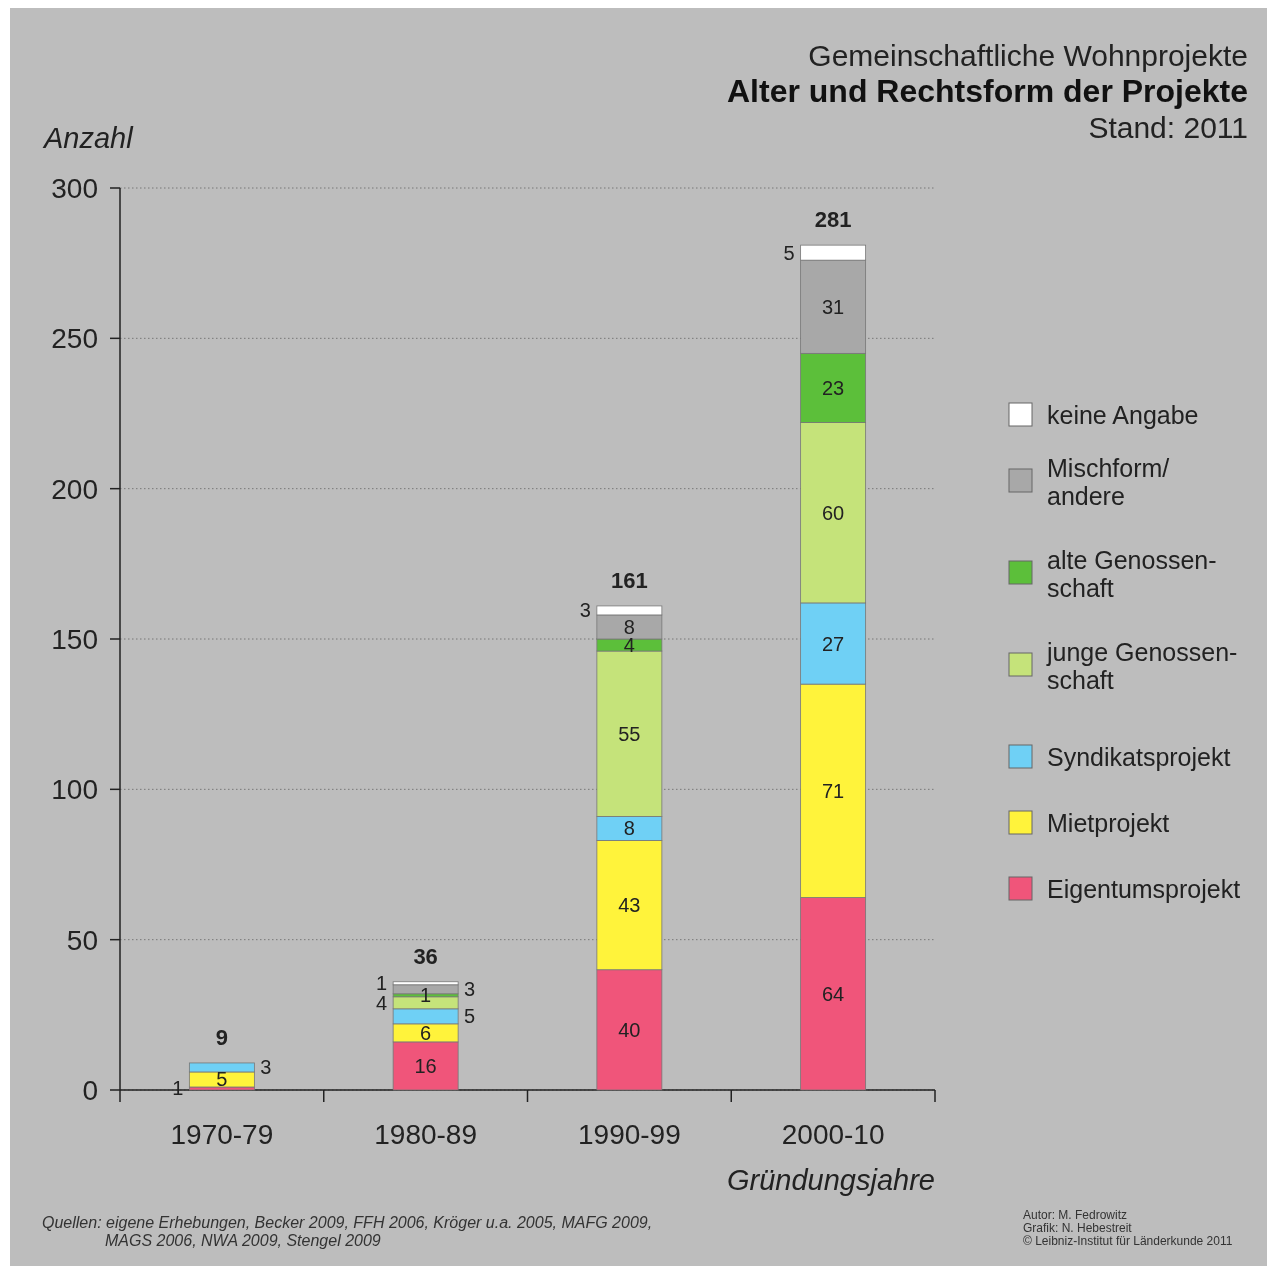 The width and height of the screenshot is (1267, 1267). Describe the element at coordinates (426, 1032) in the screenshot. I see `data-label: 6` at that location.